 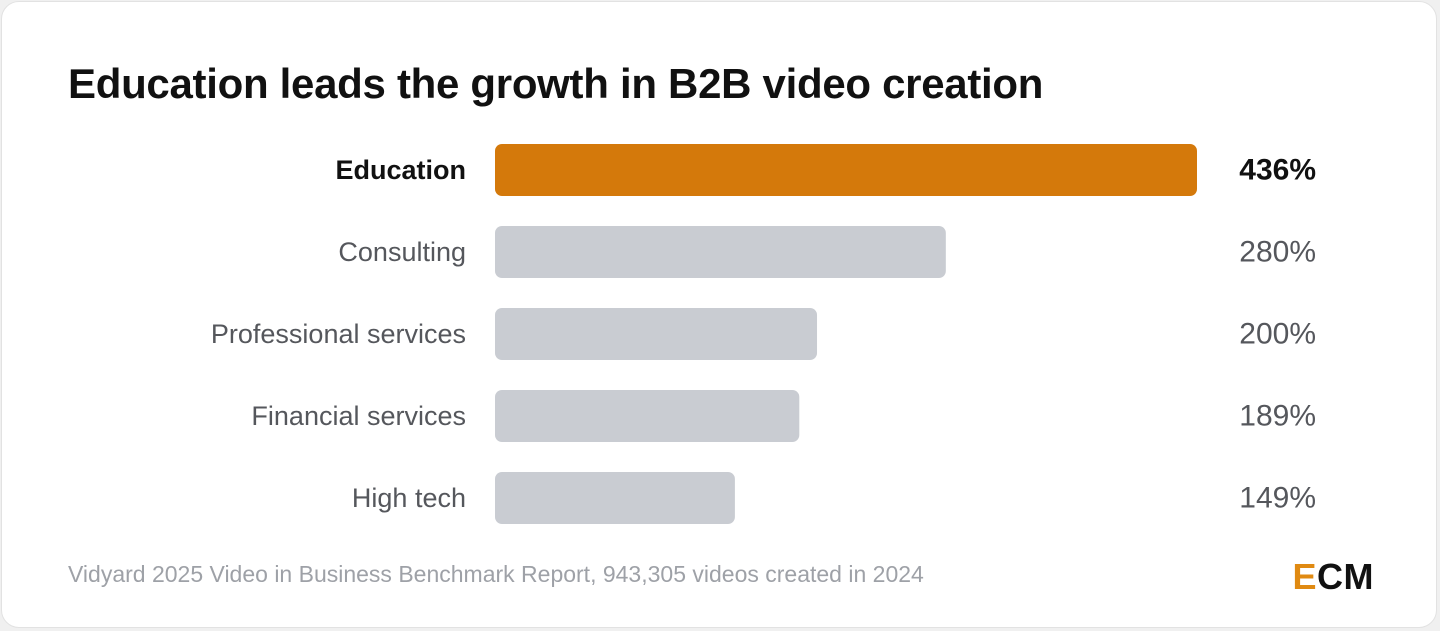 What do you see at coordinates (1304, 576) in the screenshot?
I see `logo-letter-e: E` at bounding box center [1304, 576].